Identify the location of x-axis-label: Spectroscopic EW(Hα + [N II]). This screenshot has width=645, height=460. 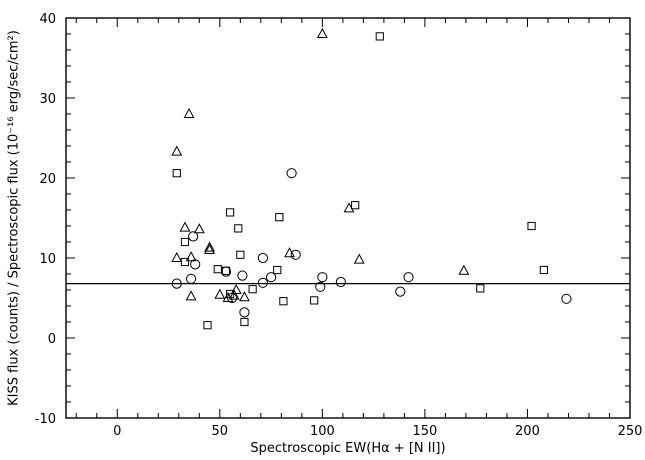
(347, 448).